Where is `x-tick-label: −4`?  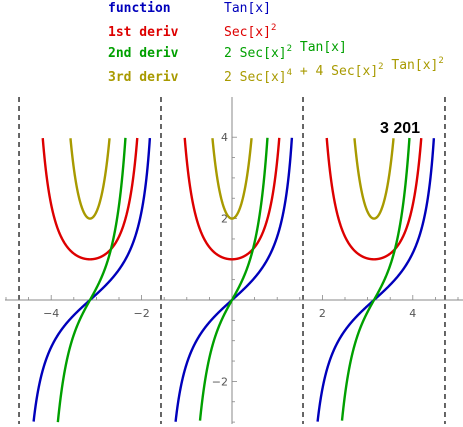
x-tick-label: −4 is located at coordinates (51, 313).